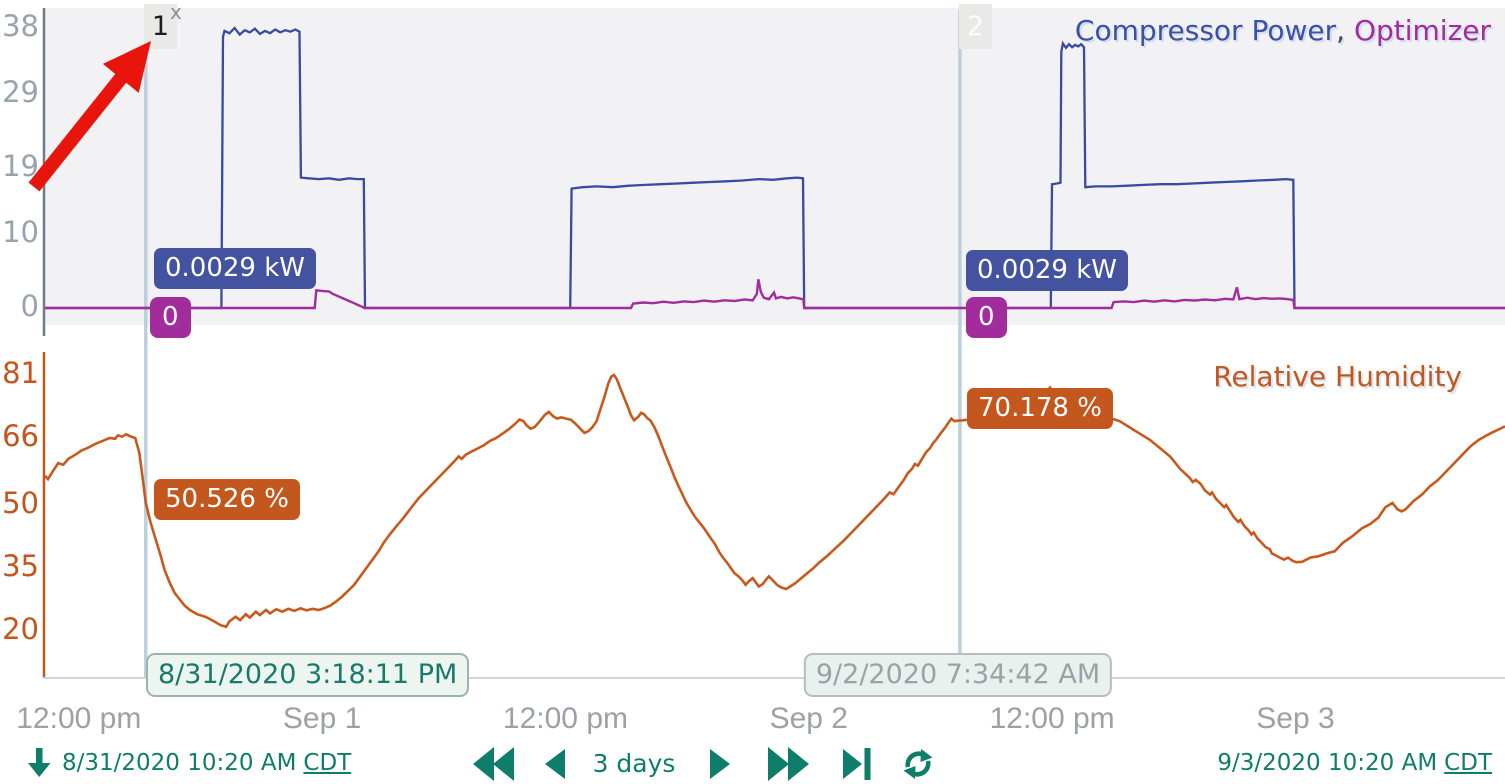 This screenshot has height=784, width=1505. I want to click on fast-forward-icon, so click(789, 764).